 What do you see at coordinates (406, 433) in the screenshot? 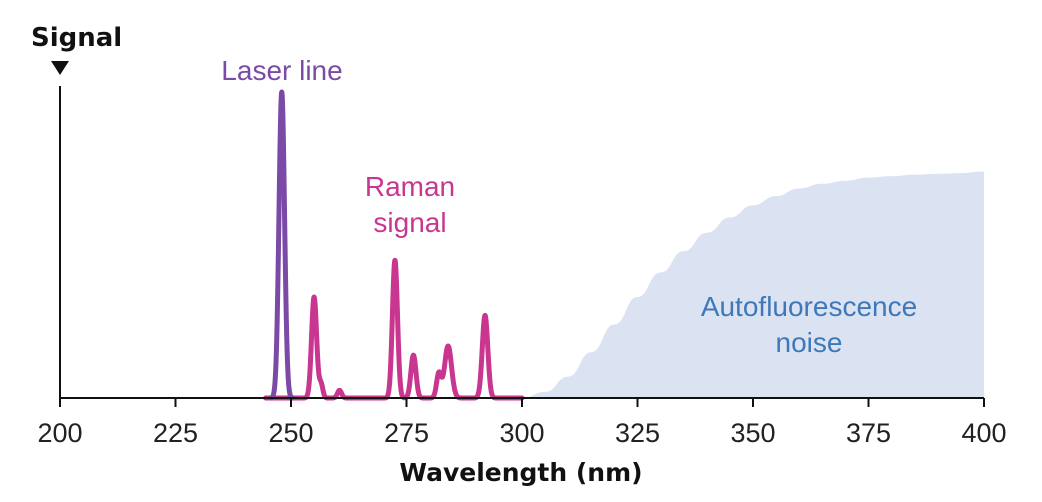
I see `x-tick-label: 275` at bounding box center [406, 433].